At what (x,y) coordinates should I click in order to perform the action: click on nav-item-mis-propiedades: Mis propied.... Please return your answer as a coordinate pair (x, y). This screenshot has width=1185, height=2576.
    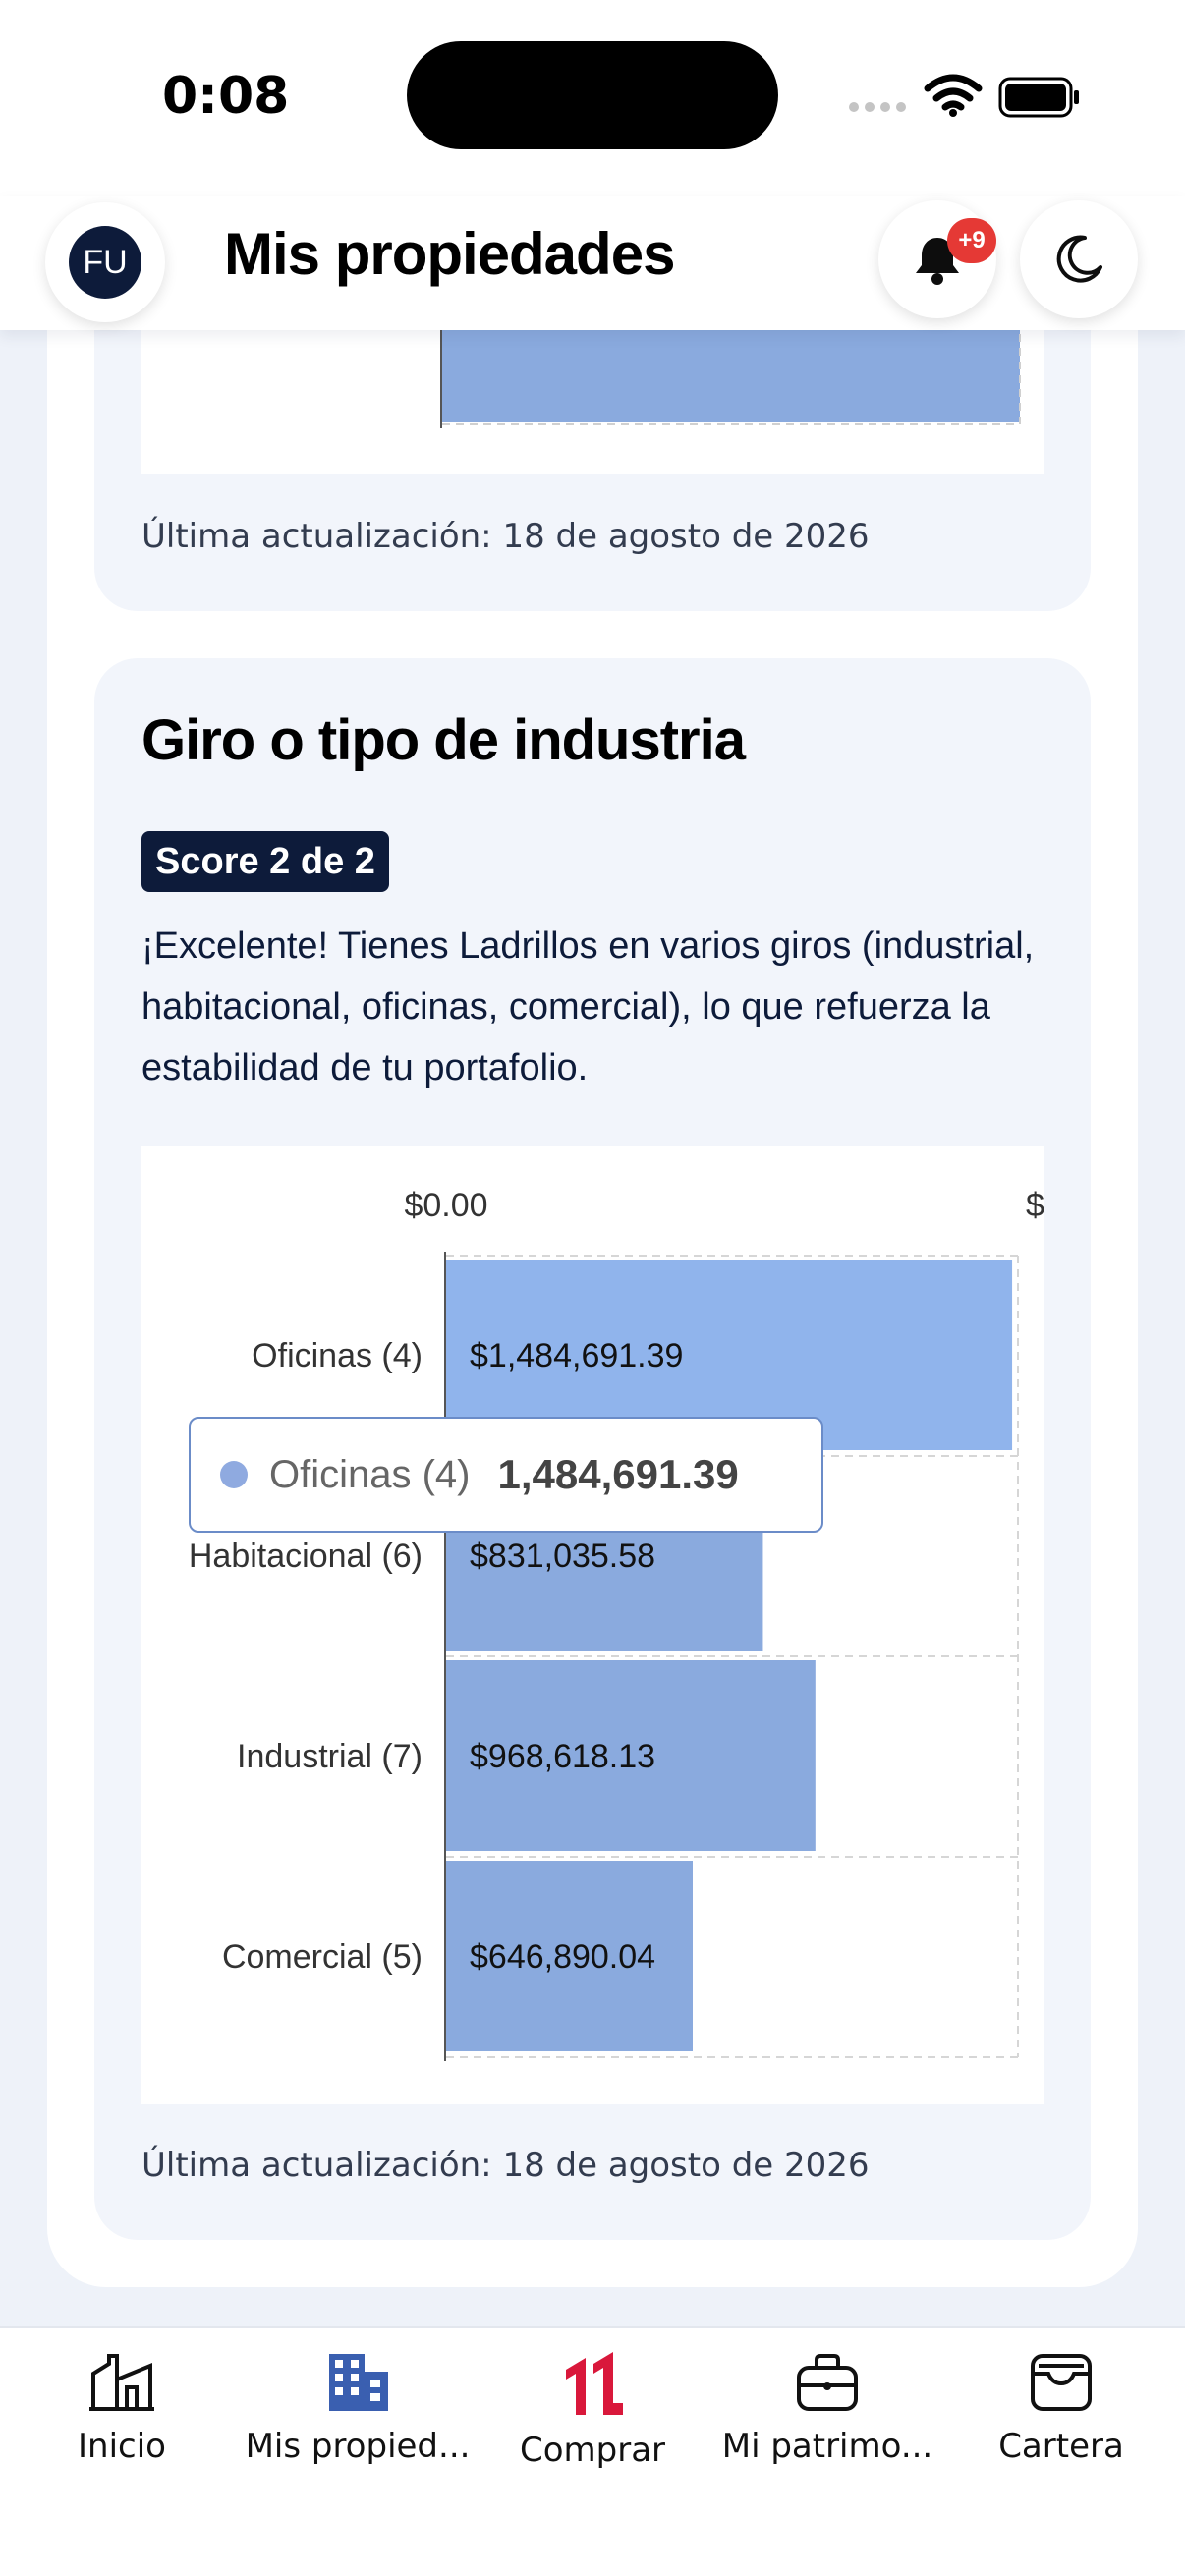
    Looking at the image, I should click on (358, 2408).